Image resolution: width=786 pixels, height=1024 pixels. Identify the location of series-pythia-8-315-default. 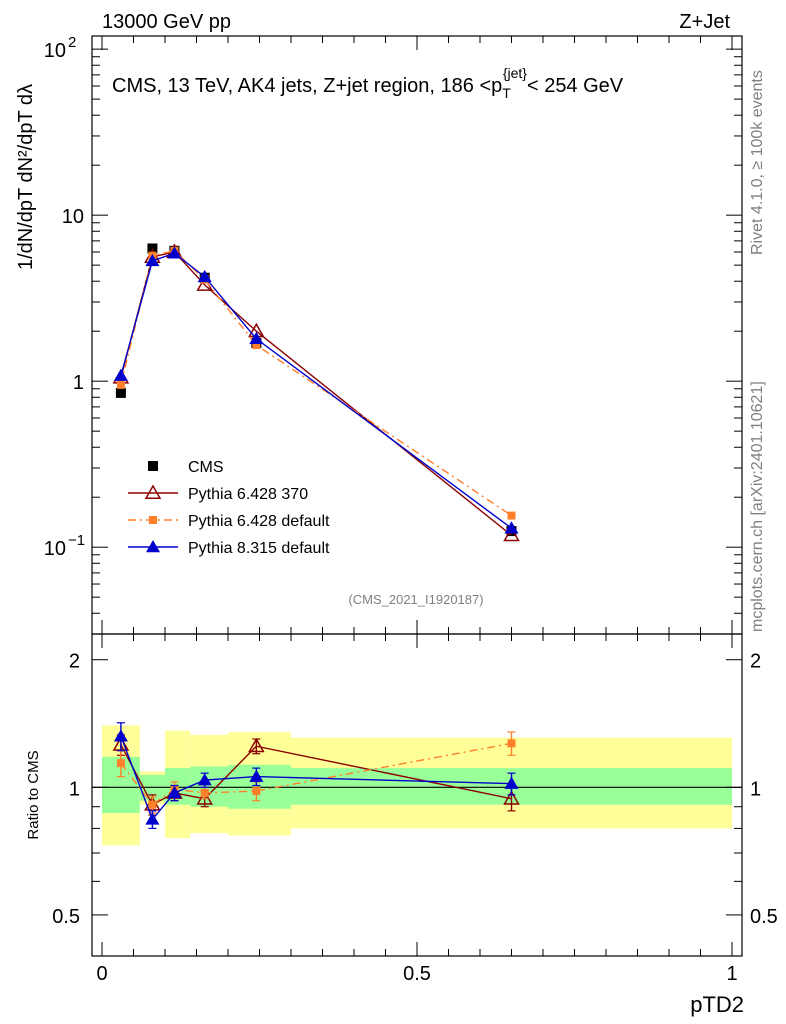
(316, 390).